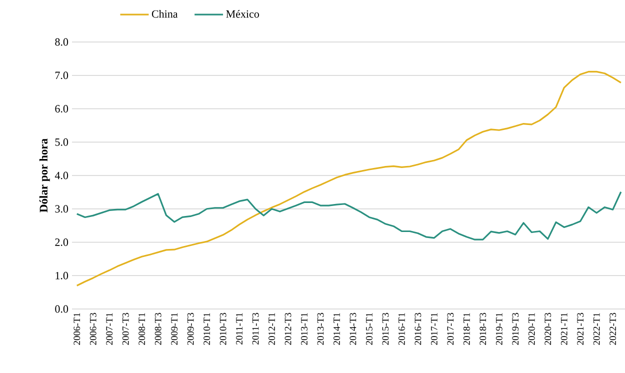 The image size is (625, 373). I want to click on legend-label: China, so click(165, 14).